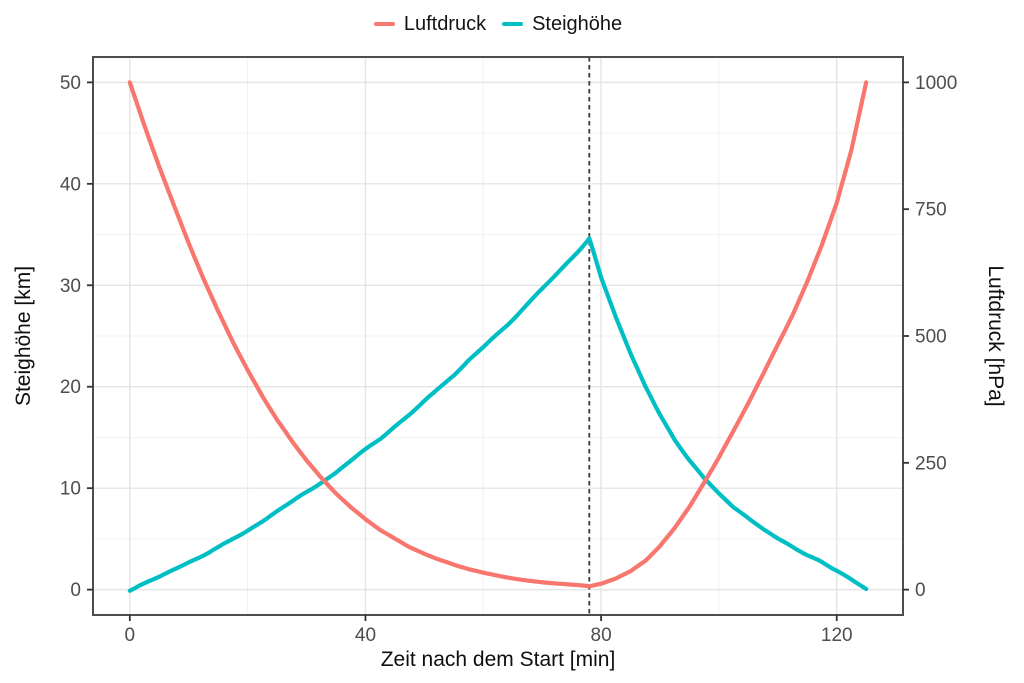 Image resolution: width=1024 pixels, height=683 pixels. What do you see at coordinates (601, 635) in the screenshot?
I see `x-tick-label: 80` at bounding box center [601, 635].